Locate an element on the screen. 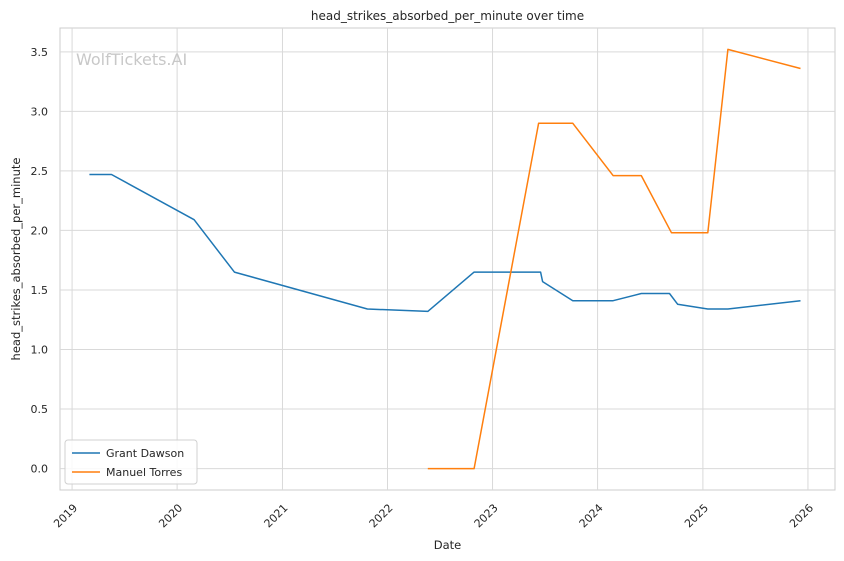  x-tick-label: 2021 is located at coordinates (276, 515).